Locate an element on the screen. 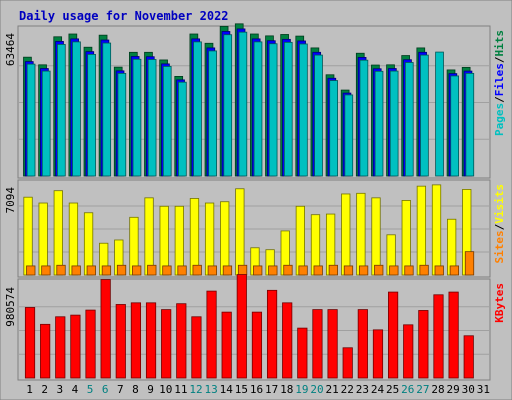 This screenshot has height=400, width=512. x-tick-label: 18 is located at coordinates (286, 389).